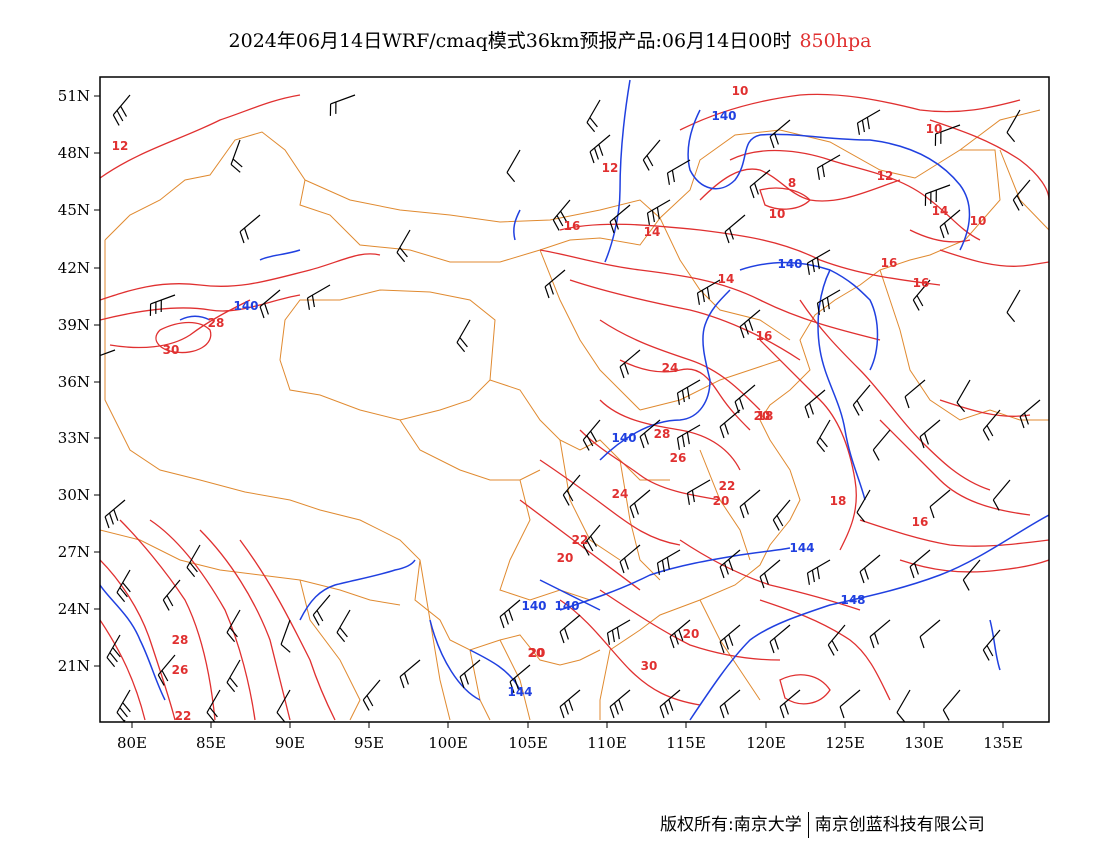 The width and height of the screenshot is (1100, 850). Describe the element at coordinates (74, 153) in the screenshot. I see `lat-label: 48N` at that location.